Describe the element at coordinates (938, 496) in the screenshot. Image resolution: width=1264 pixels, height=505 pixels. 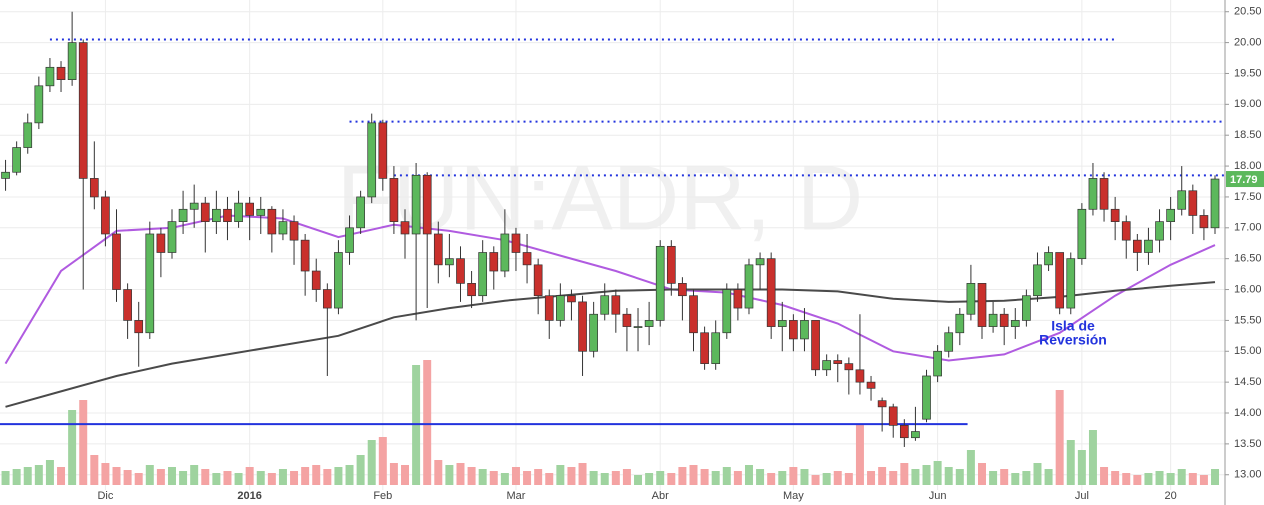
I see `x-tick-label: Jun` at that location.